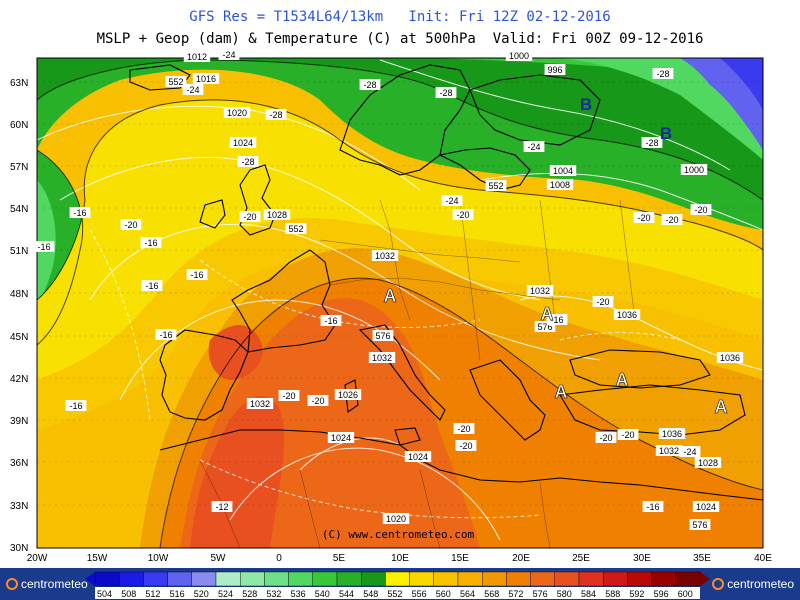  I want to click on lat-label: 60N, so click(19, 125).